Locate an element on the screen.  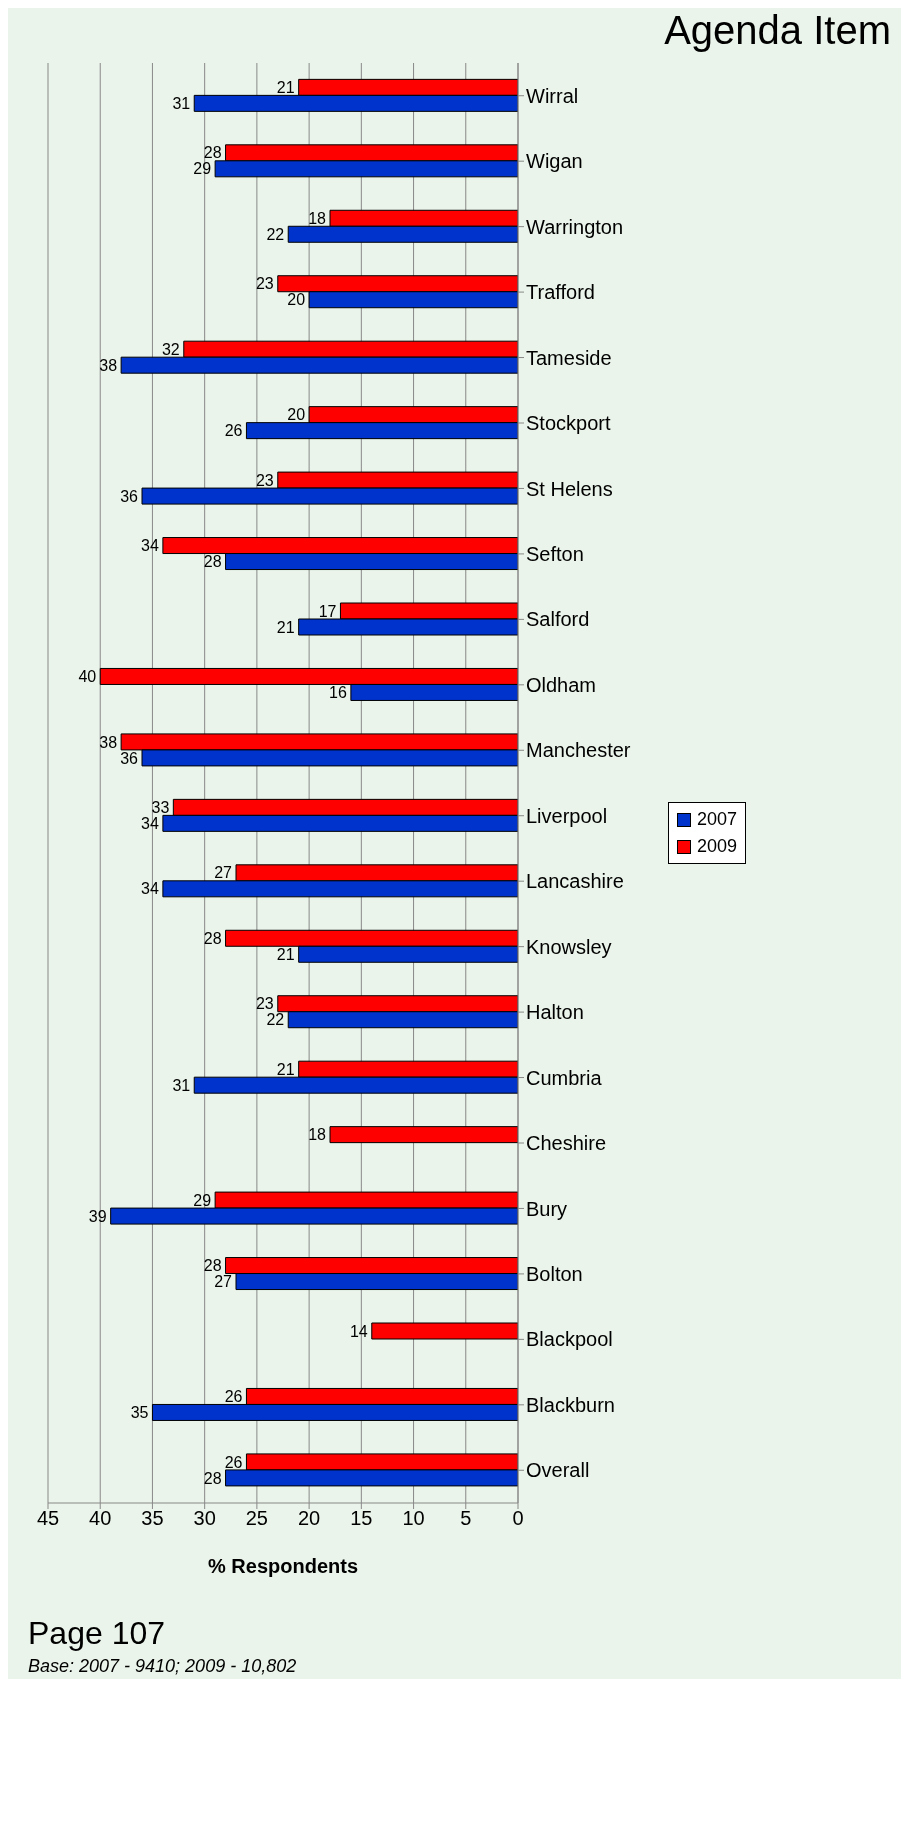
y-tick-label: Salford is located at coordinates (558, 619).